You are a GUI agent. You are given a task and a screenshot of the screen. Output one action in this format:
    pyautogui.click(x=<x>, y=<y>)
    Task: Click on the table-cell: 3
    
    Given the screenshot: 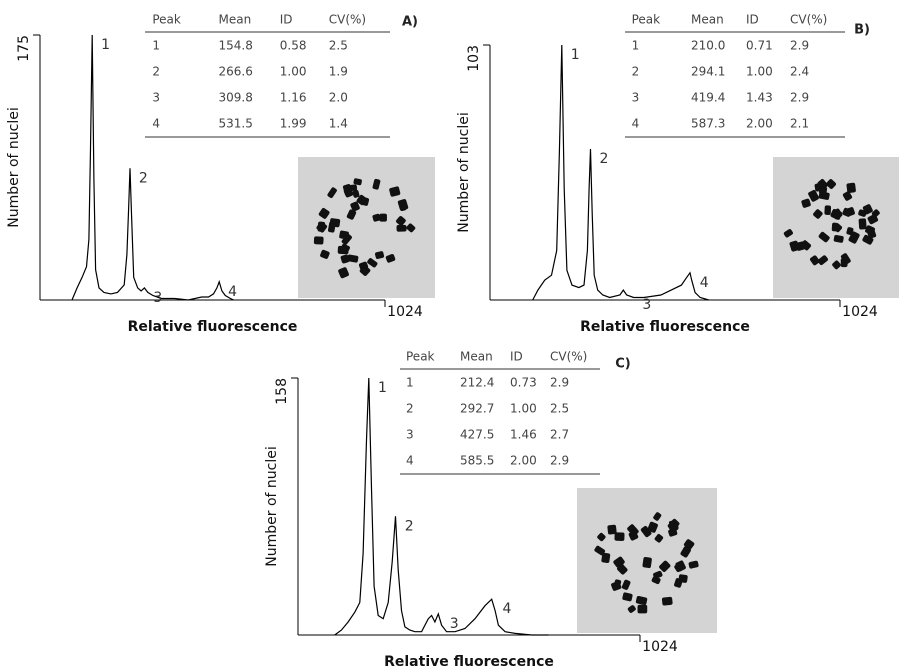 What is the action you would take?
    pyautogui.click(x=410, y=435)
    